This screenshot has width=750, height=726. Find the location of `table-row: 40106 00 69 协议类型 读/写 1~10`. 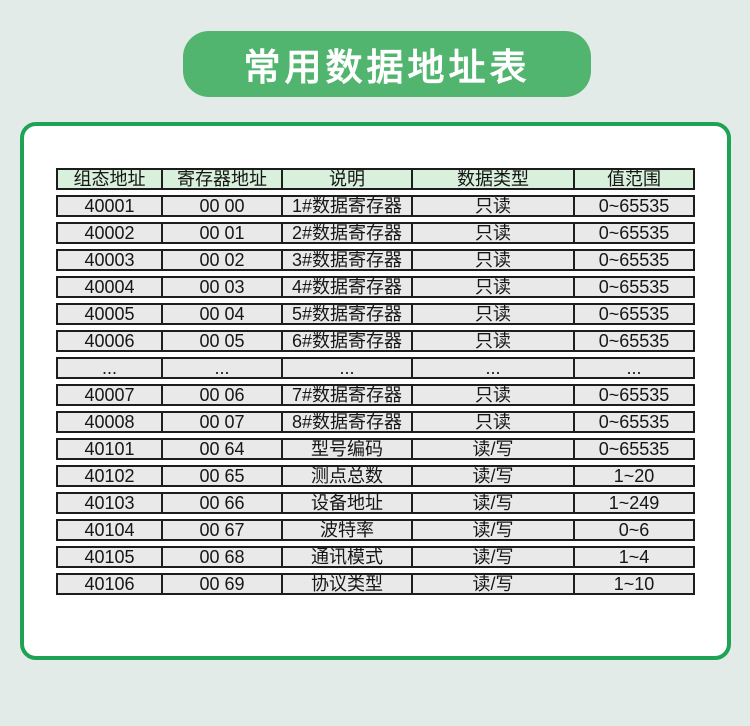

table-row: 40106 00 69 协议类型 读/写 1~10 is located at coordinates (375, 584).